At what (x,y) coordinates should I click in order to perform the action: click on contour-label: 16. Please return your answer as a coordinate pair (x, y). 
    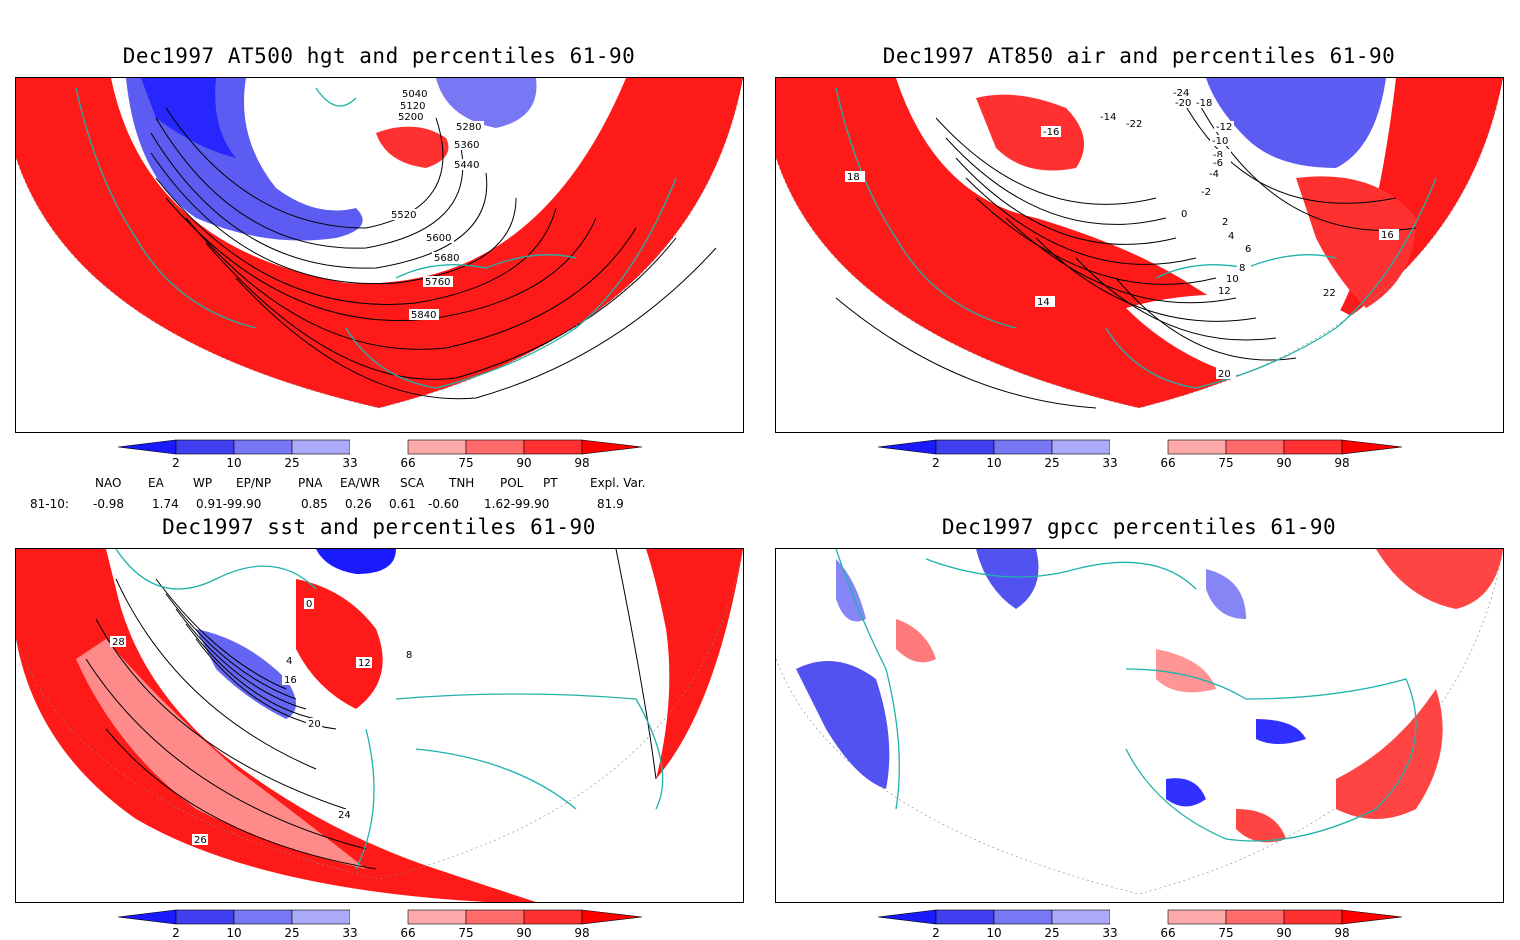
    Looking at the image, I should click on (1387, 235).